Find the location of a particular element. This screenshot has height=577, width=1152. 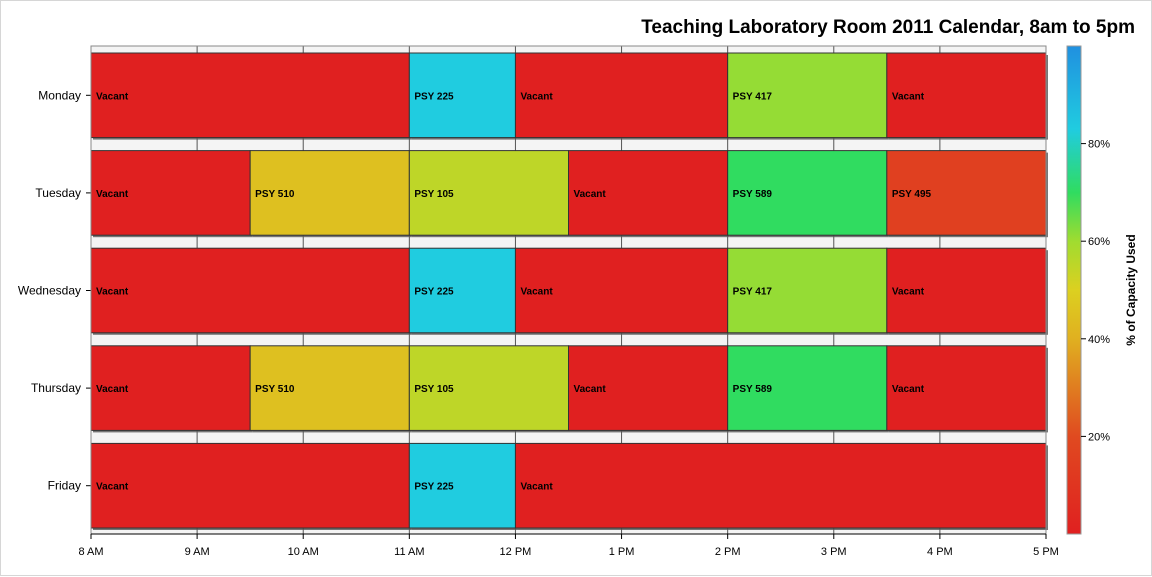

day-label: Thursday is located at coordinates (56, 388).